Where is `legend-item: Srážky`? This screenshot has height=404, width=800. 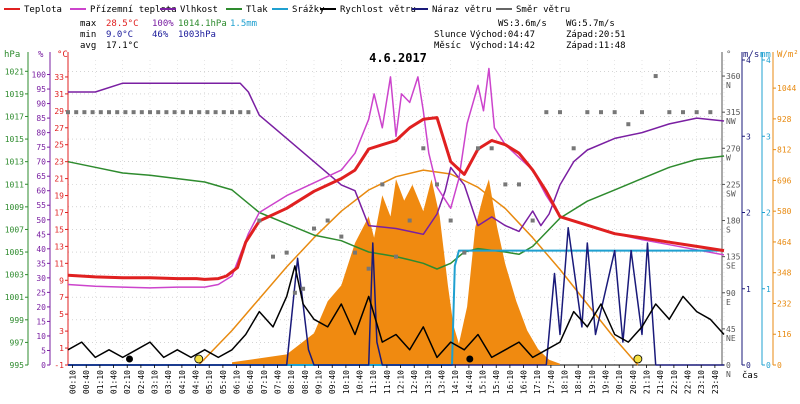 legend-item: Srážky is located at coordinates (298, 10).